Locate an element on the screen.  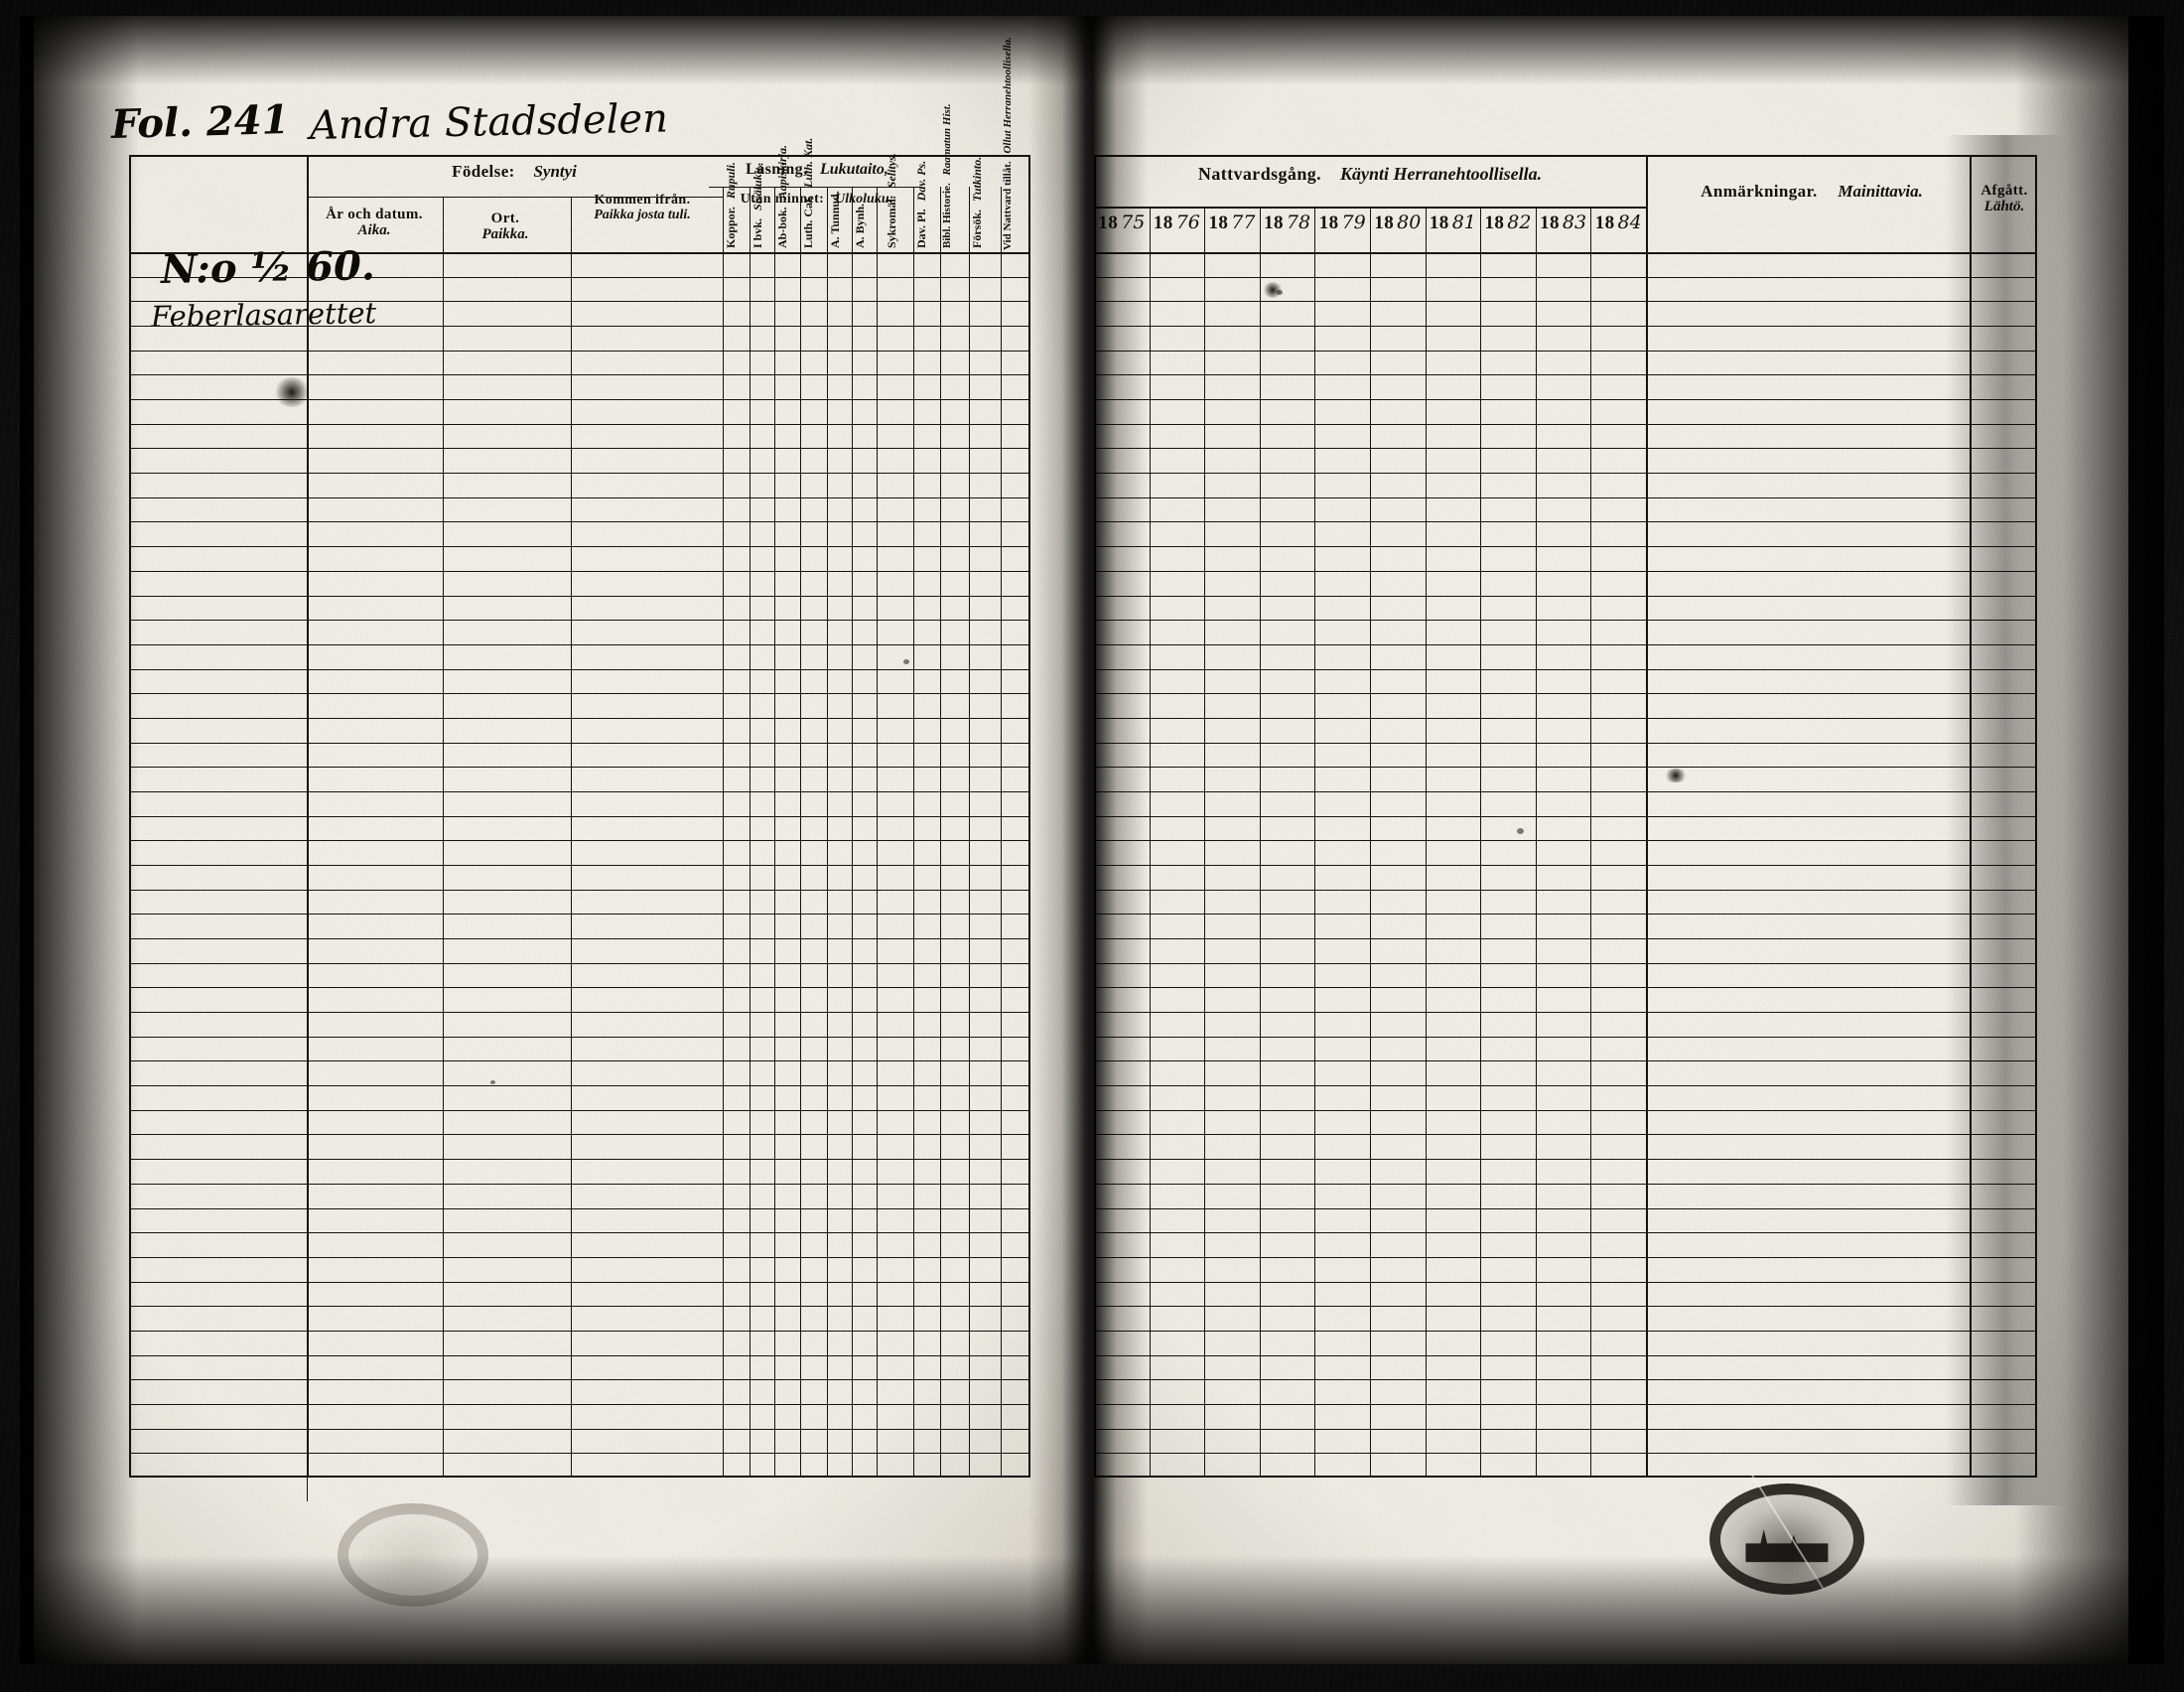
year-column-header: 18 79 is located at coordinates (1342, 223).